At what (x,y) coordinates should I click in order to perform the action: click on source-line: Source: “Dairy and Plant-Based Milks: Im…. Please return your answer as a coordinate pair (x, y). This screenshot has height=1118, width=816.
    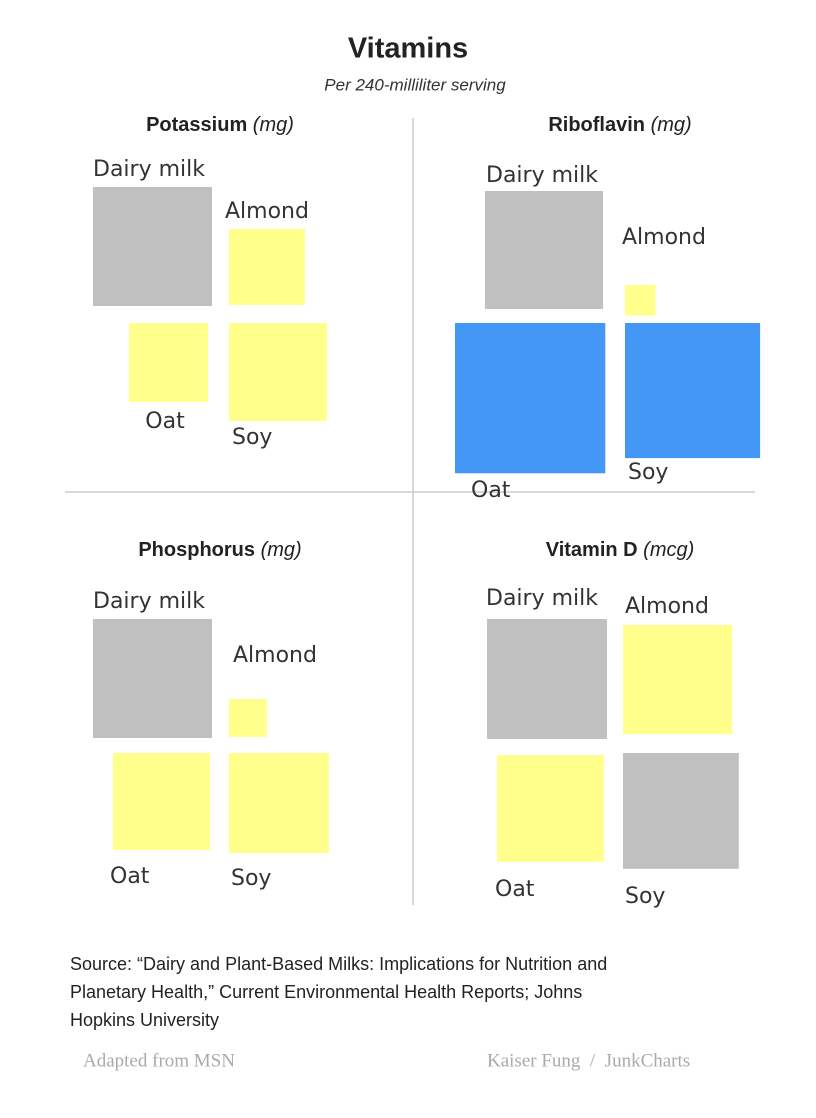
    Looking at the image, I should click on (338, 964).